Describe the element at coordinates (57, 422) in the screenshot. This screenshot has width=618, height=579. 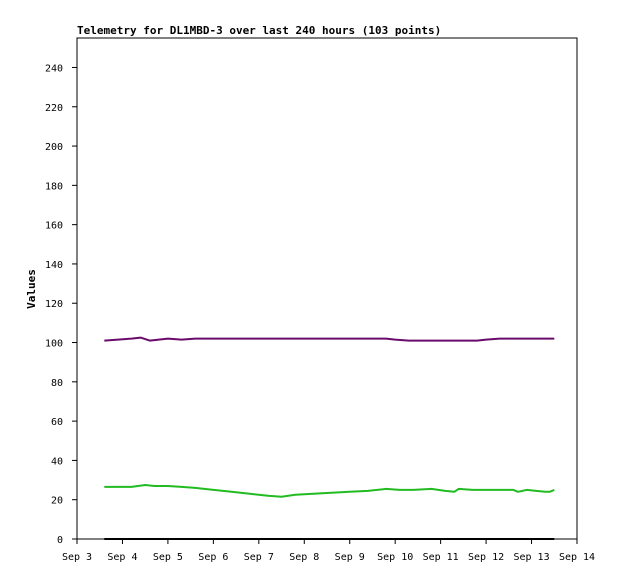
I see `y-tick-label: 60` at that location.